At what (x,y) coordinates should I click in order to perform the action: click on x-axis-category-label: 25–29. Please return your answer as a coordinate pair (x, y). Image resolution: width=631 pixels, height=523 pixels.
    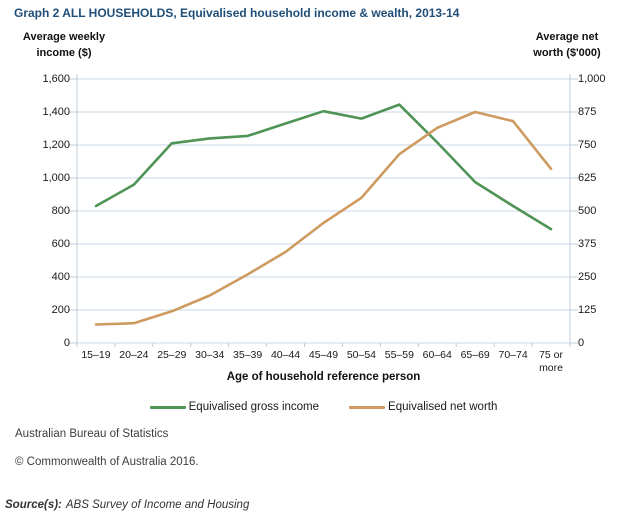
    Looking at the image, I should click on (172, 355).